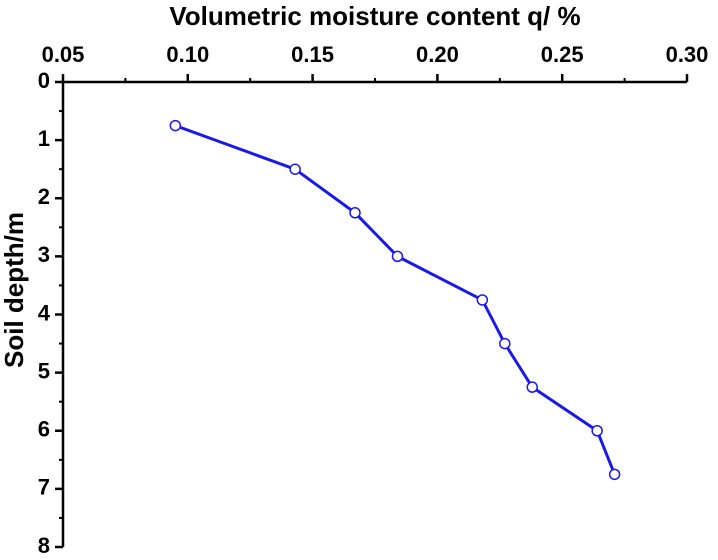  Describe the element at coordinates (44, 370) in the screenshot. I see `y-tick-label: 5` at that location.